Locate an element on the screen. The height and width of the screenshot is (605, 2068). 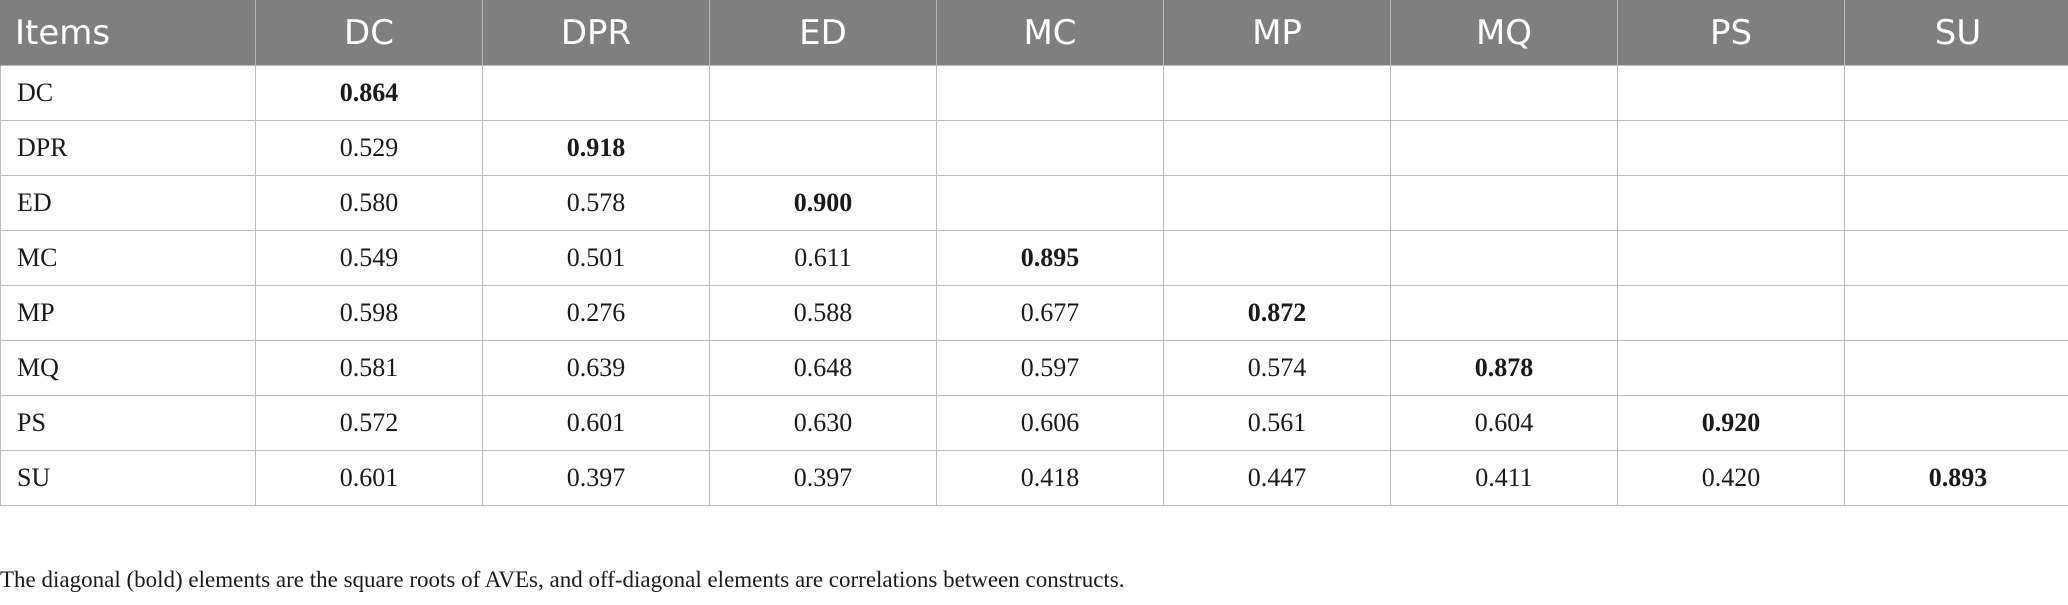
diagonal-cell: 0.920 is located at coordinates (1731, 423).